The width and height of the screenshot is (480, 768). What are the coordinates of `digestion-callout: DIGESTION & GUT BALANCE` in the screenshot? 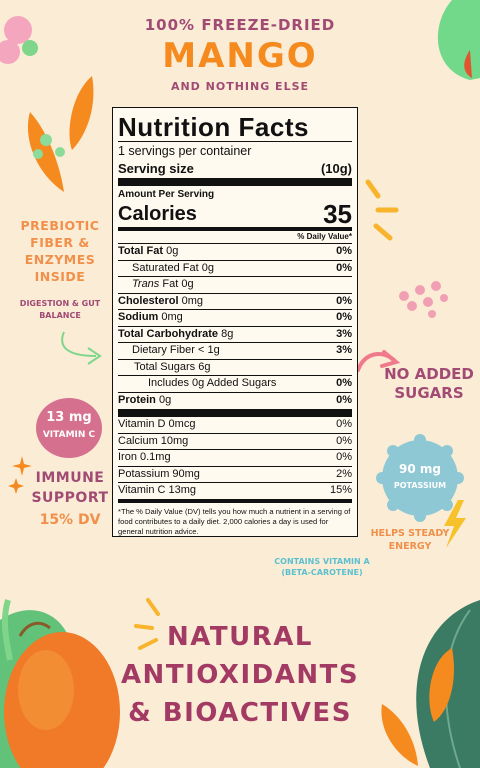 It's located at (60, 309).